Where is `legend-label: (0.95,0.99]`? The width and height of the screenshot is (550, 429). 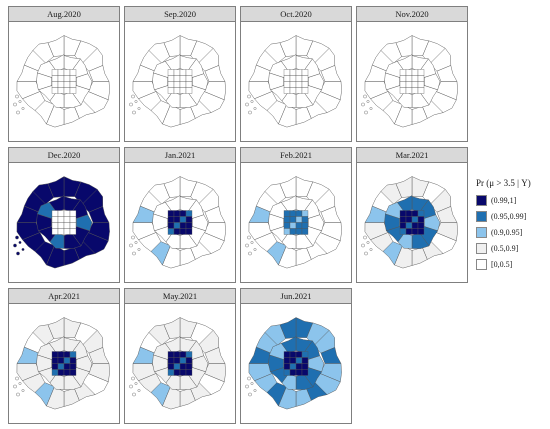
legend-label: (0.95,0.99] is located at coordinates (509, 216).